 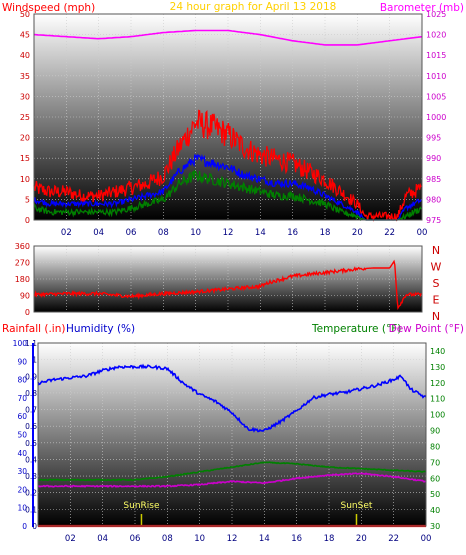 What do you see at coordinates (357, 506) in the screenshot?
I see `sun-marker-label: SunSet` at bounding box center [357, 506].